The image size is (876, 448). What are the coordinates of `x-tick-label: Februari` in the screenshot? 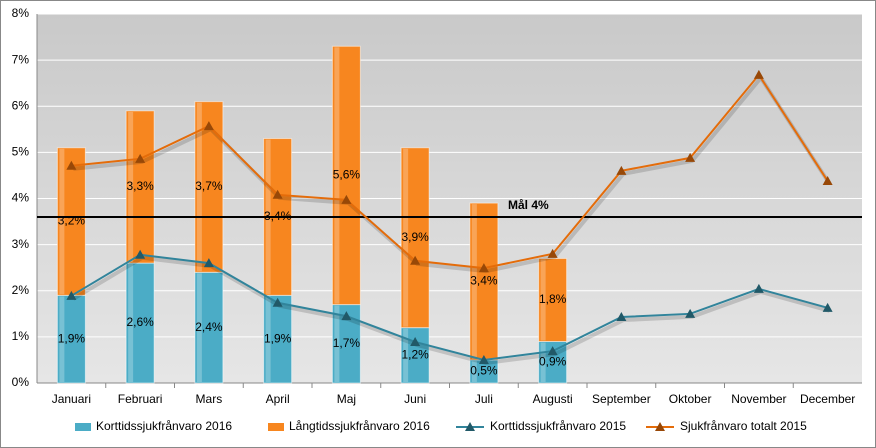 It's located at (140, 399).